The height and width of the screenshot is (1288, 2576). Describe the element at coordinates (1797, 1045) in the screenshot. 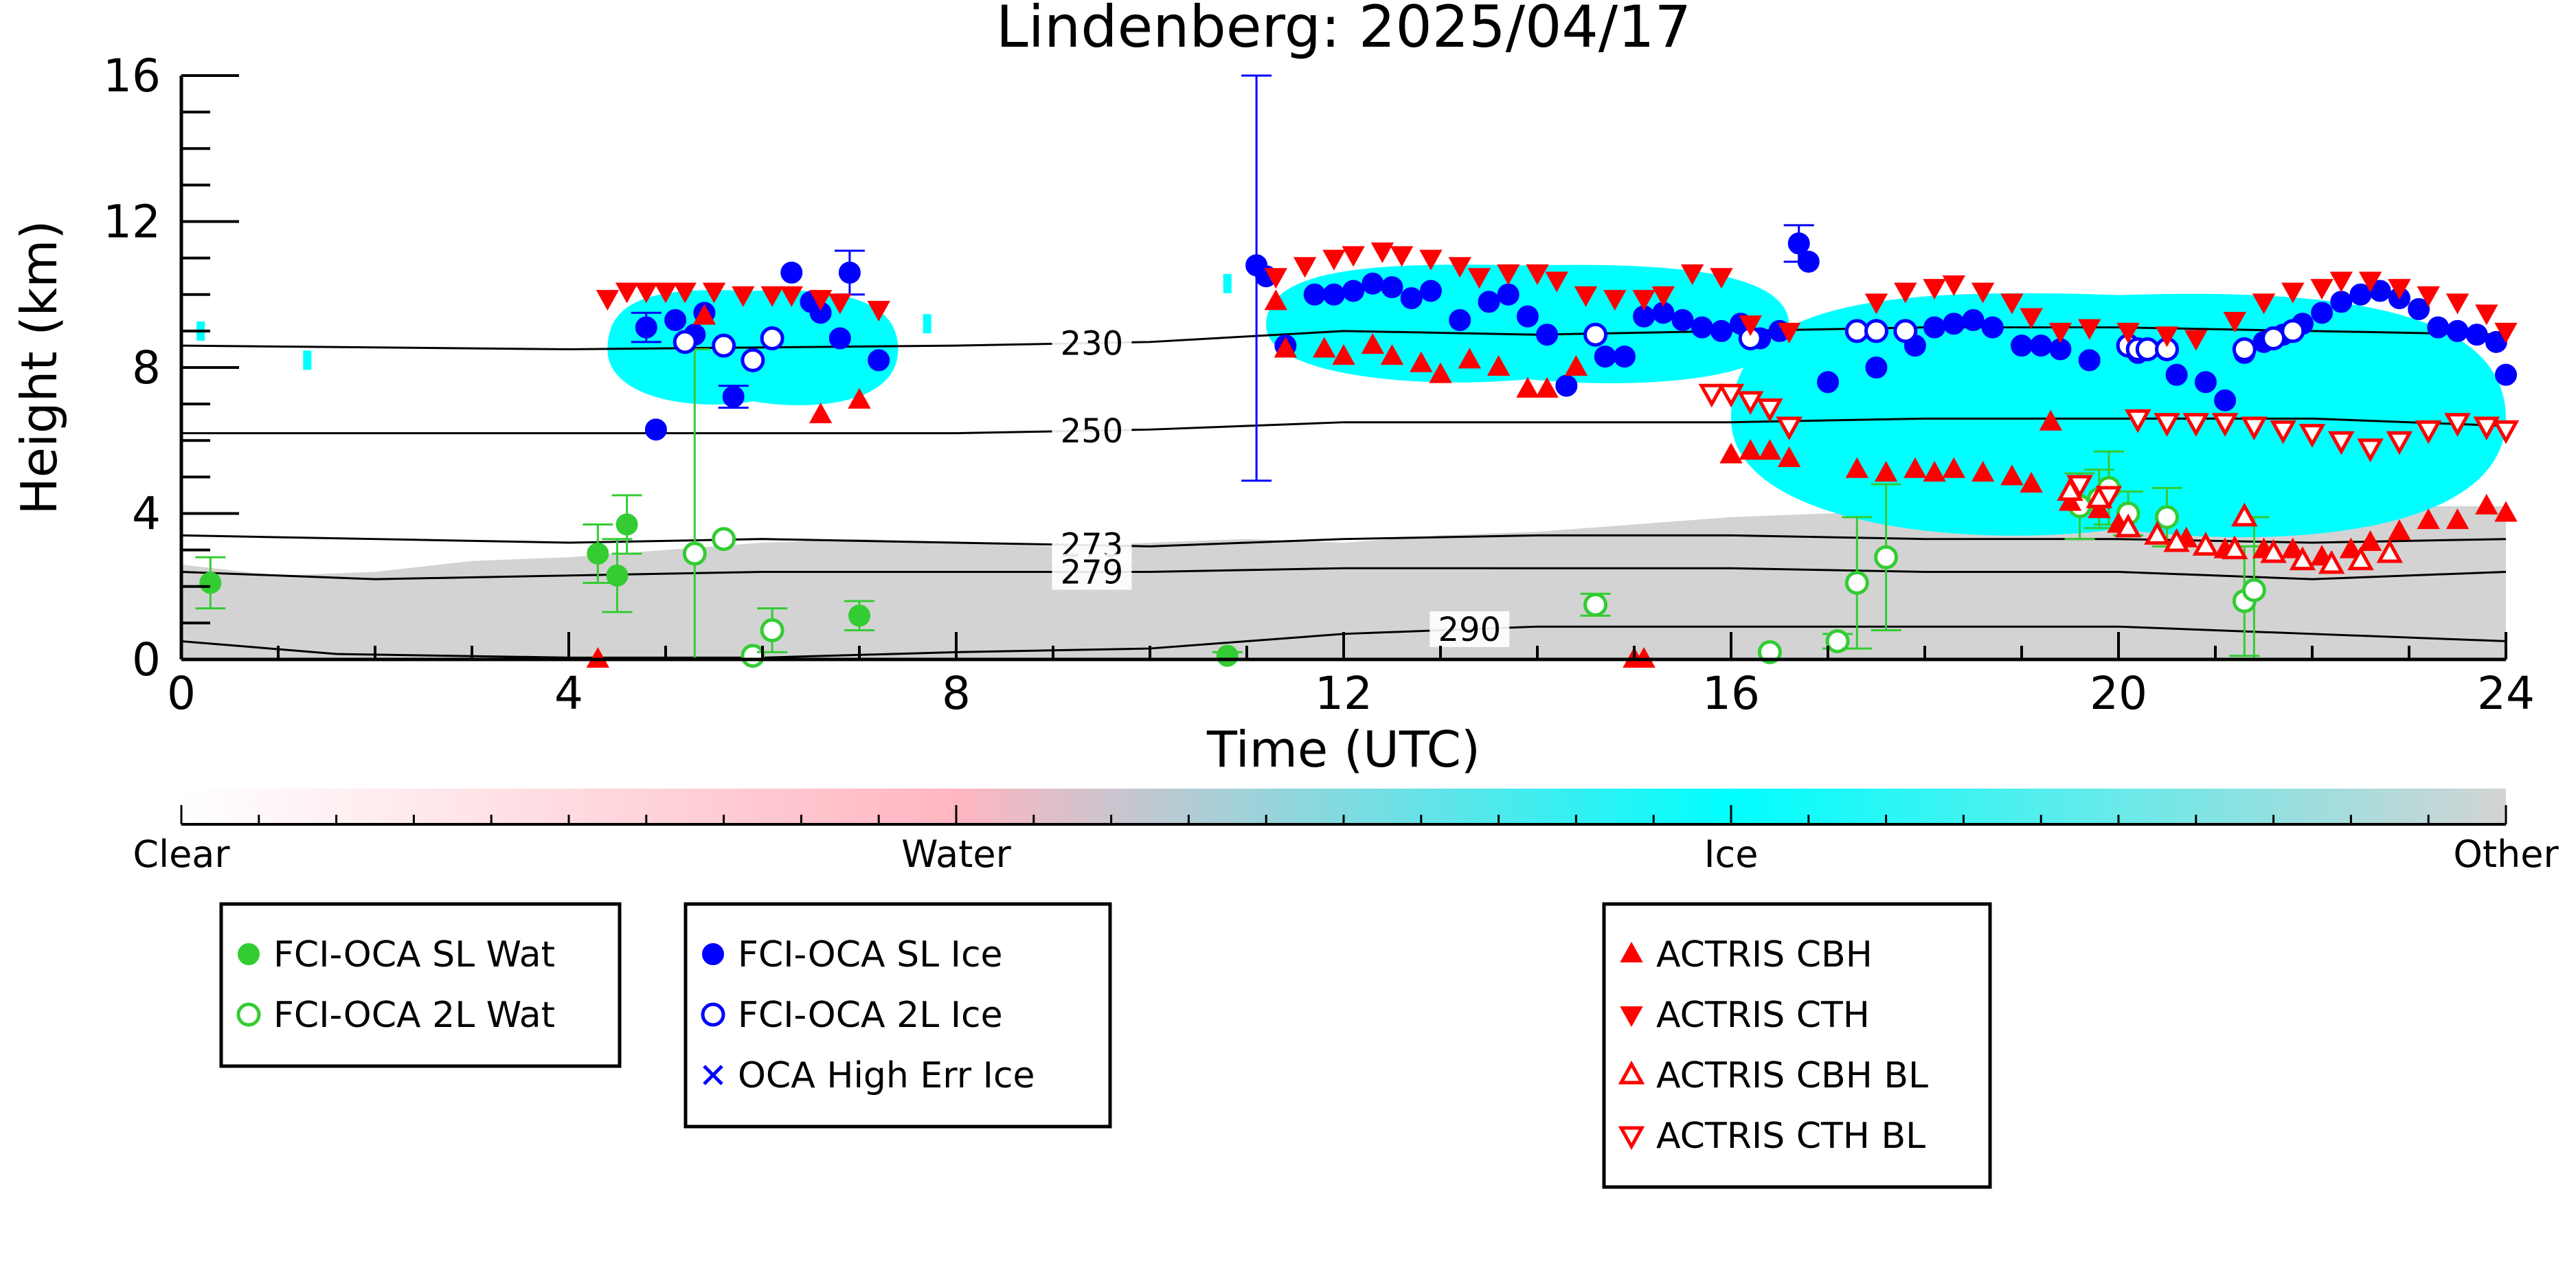

I see `legend-box` at that location.